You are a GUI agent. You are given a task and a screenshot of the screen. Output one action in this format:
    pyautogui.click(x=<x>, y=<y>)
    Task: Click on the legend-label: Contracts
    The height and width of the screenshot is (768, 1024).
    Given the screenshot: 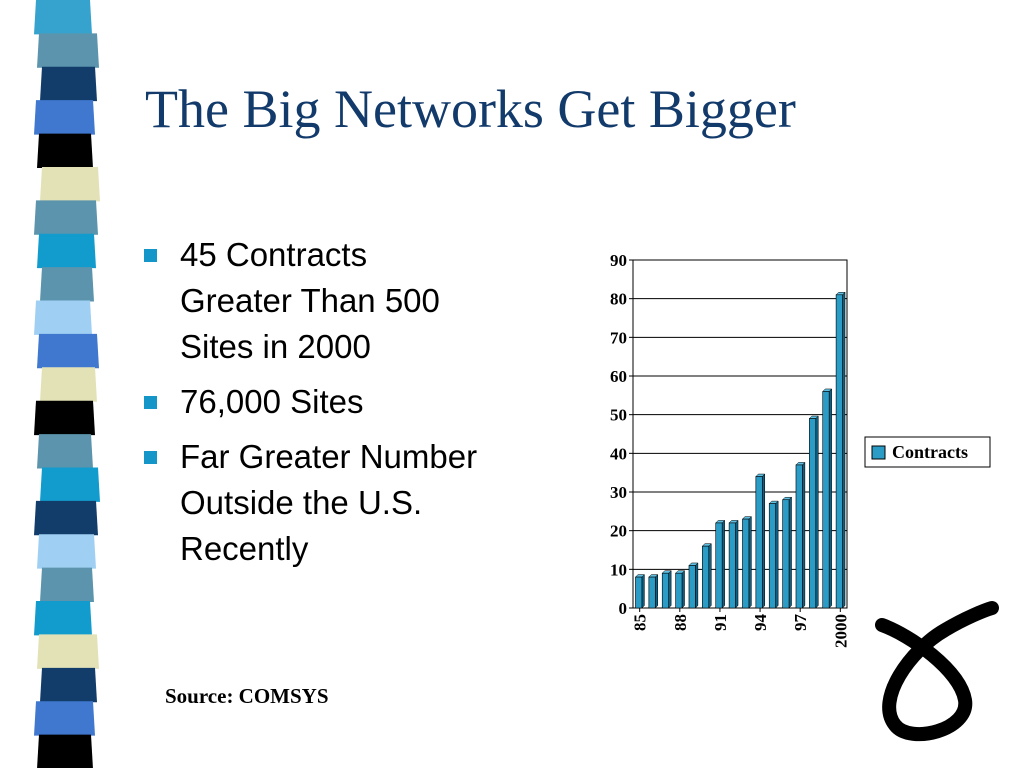 What is the action you would take?
    pyautogui.click(x=930, y=452)
    